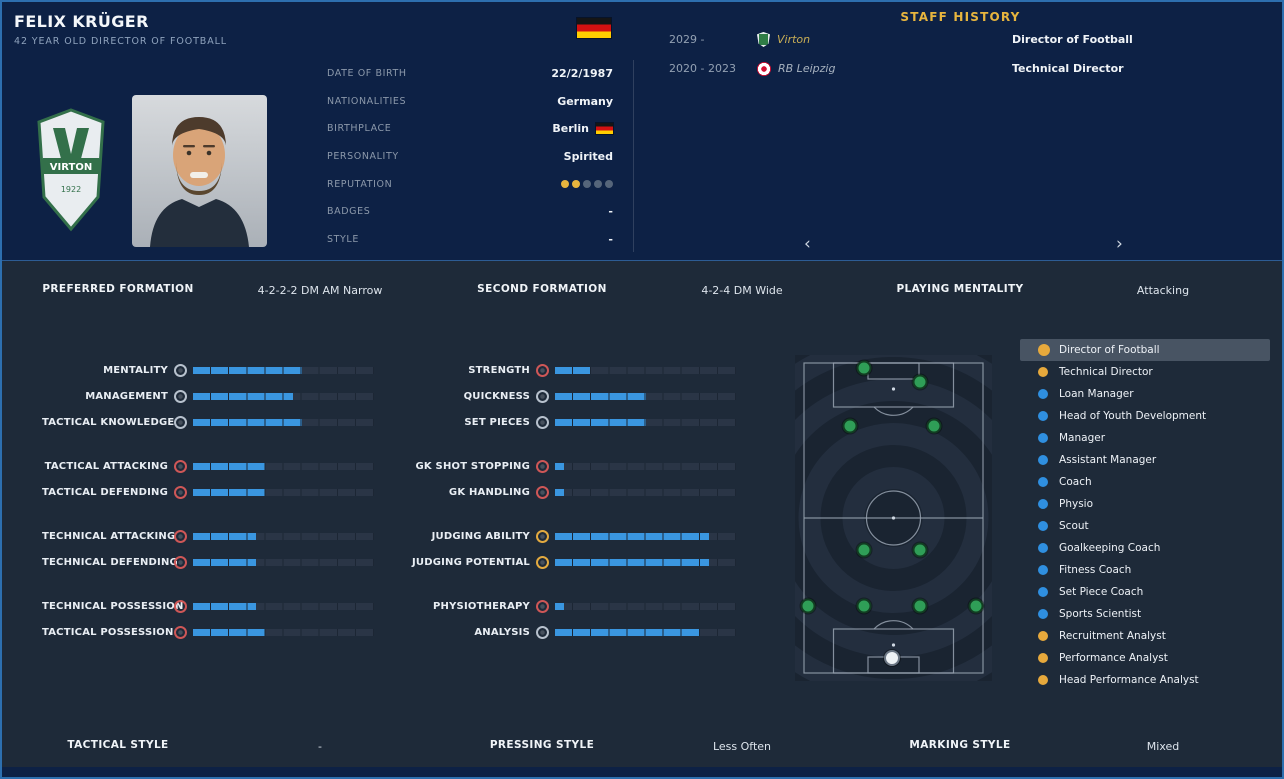 This screenshot has width=1284, height=779. I want to click on attribute-row: TECHNICAL DEFENDING, so click(208, 562).